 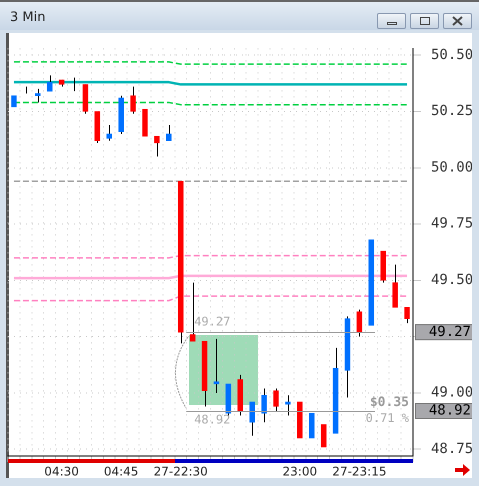 What do you see at coordinates (452, 224) in the screenshot?
I see `y-tick-label: 49.75` at bounding box center [452, 224].